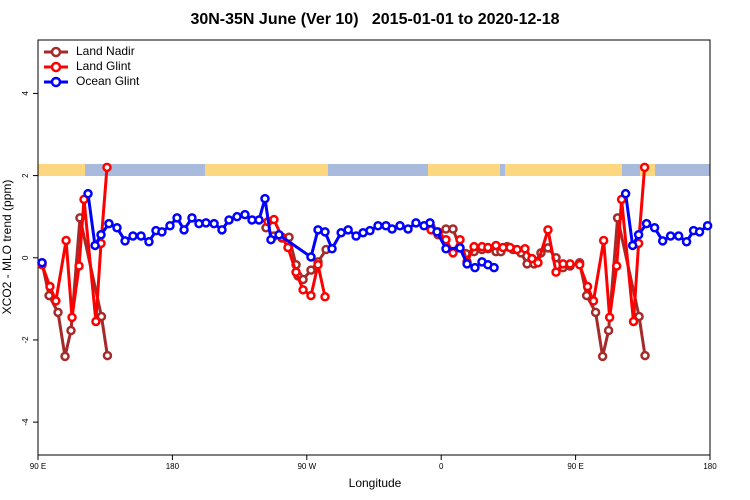 Image resolution: width=750 pixels, height=500 pixels. Describe the element at coordinates (25, 93) in the screenshot. I see `y-tick-label: 4` at that location.